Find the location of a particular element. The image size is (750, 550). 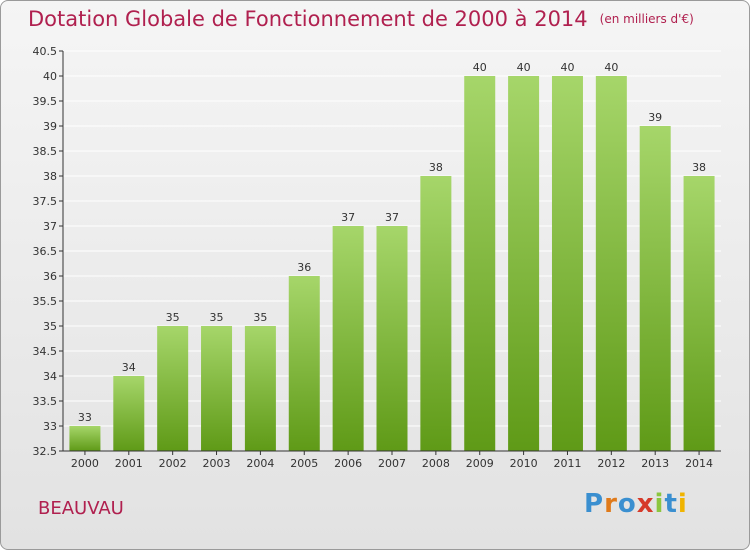

y-tick-label: 38 is located at coordinates (50, 176).